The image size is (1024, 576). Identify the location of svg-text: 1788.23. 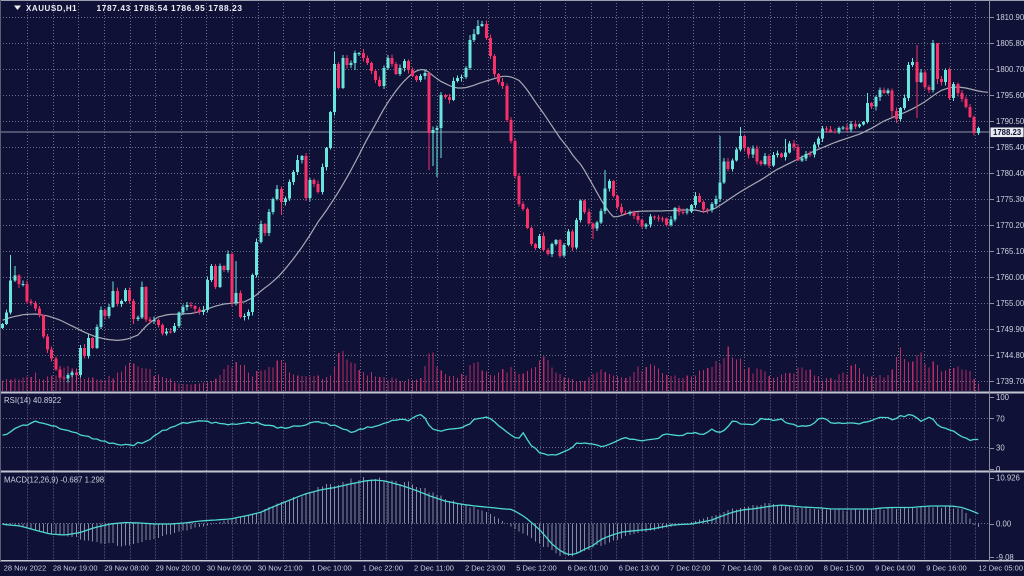
(1007, 132).